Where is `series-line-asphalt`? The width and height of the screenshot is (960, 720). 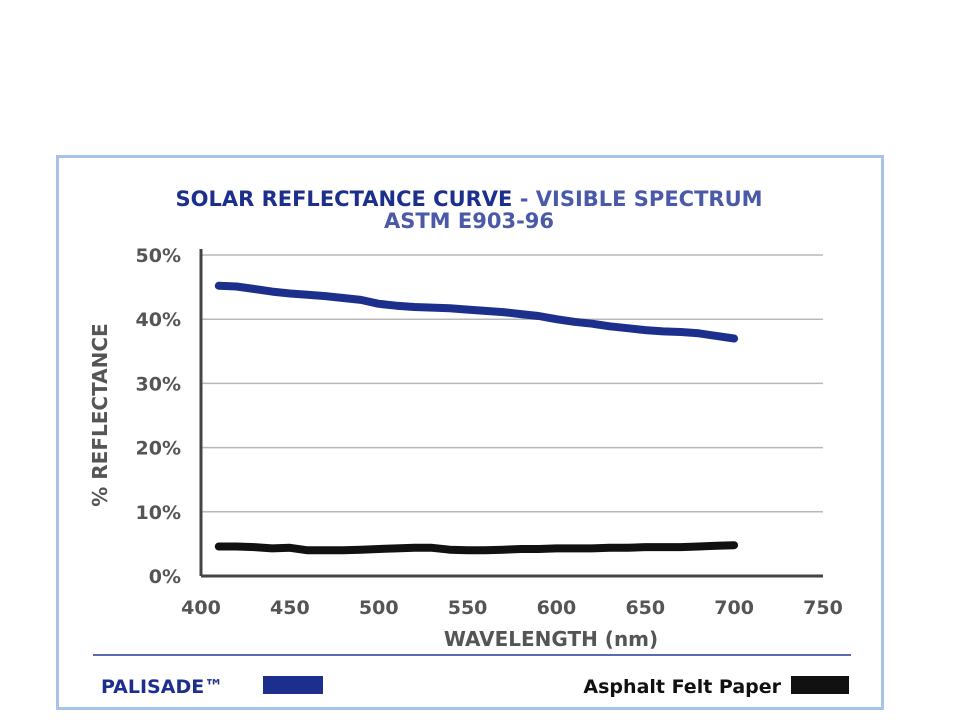
series-line-asphalt is located at coordinates (476, 548).